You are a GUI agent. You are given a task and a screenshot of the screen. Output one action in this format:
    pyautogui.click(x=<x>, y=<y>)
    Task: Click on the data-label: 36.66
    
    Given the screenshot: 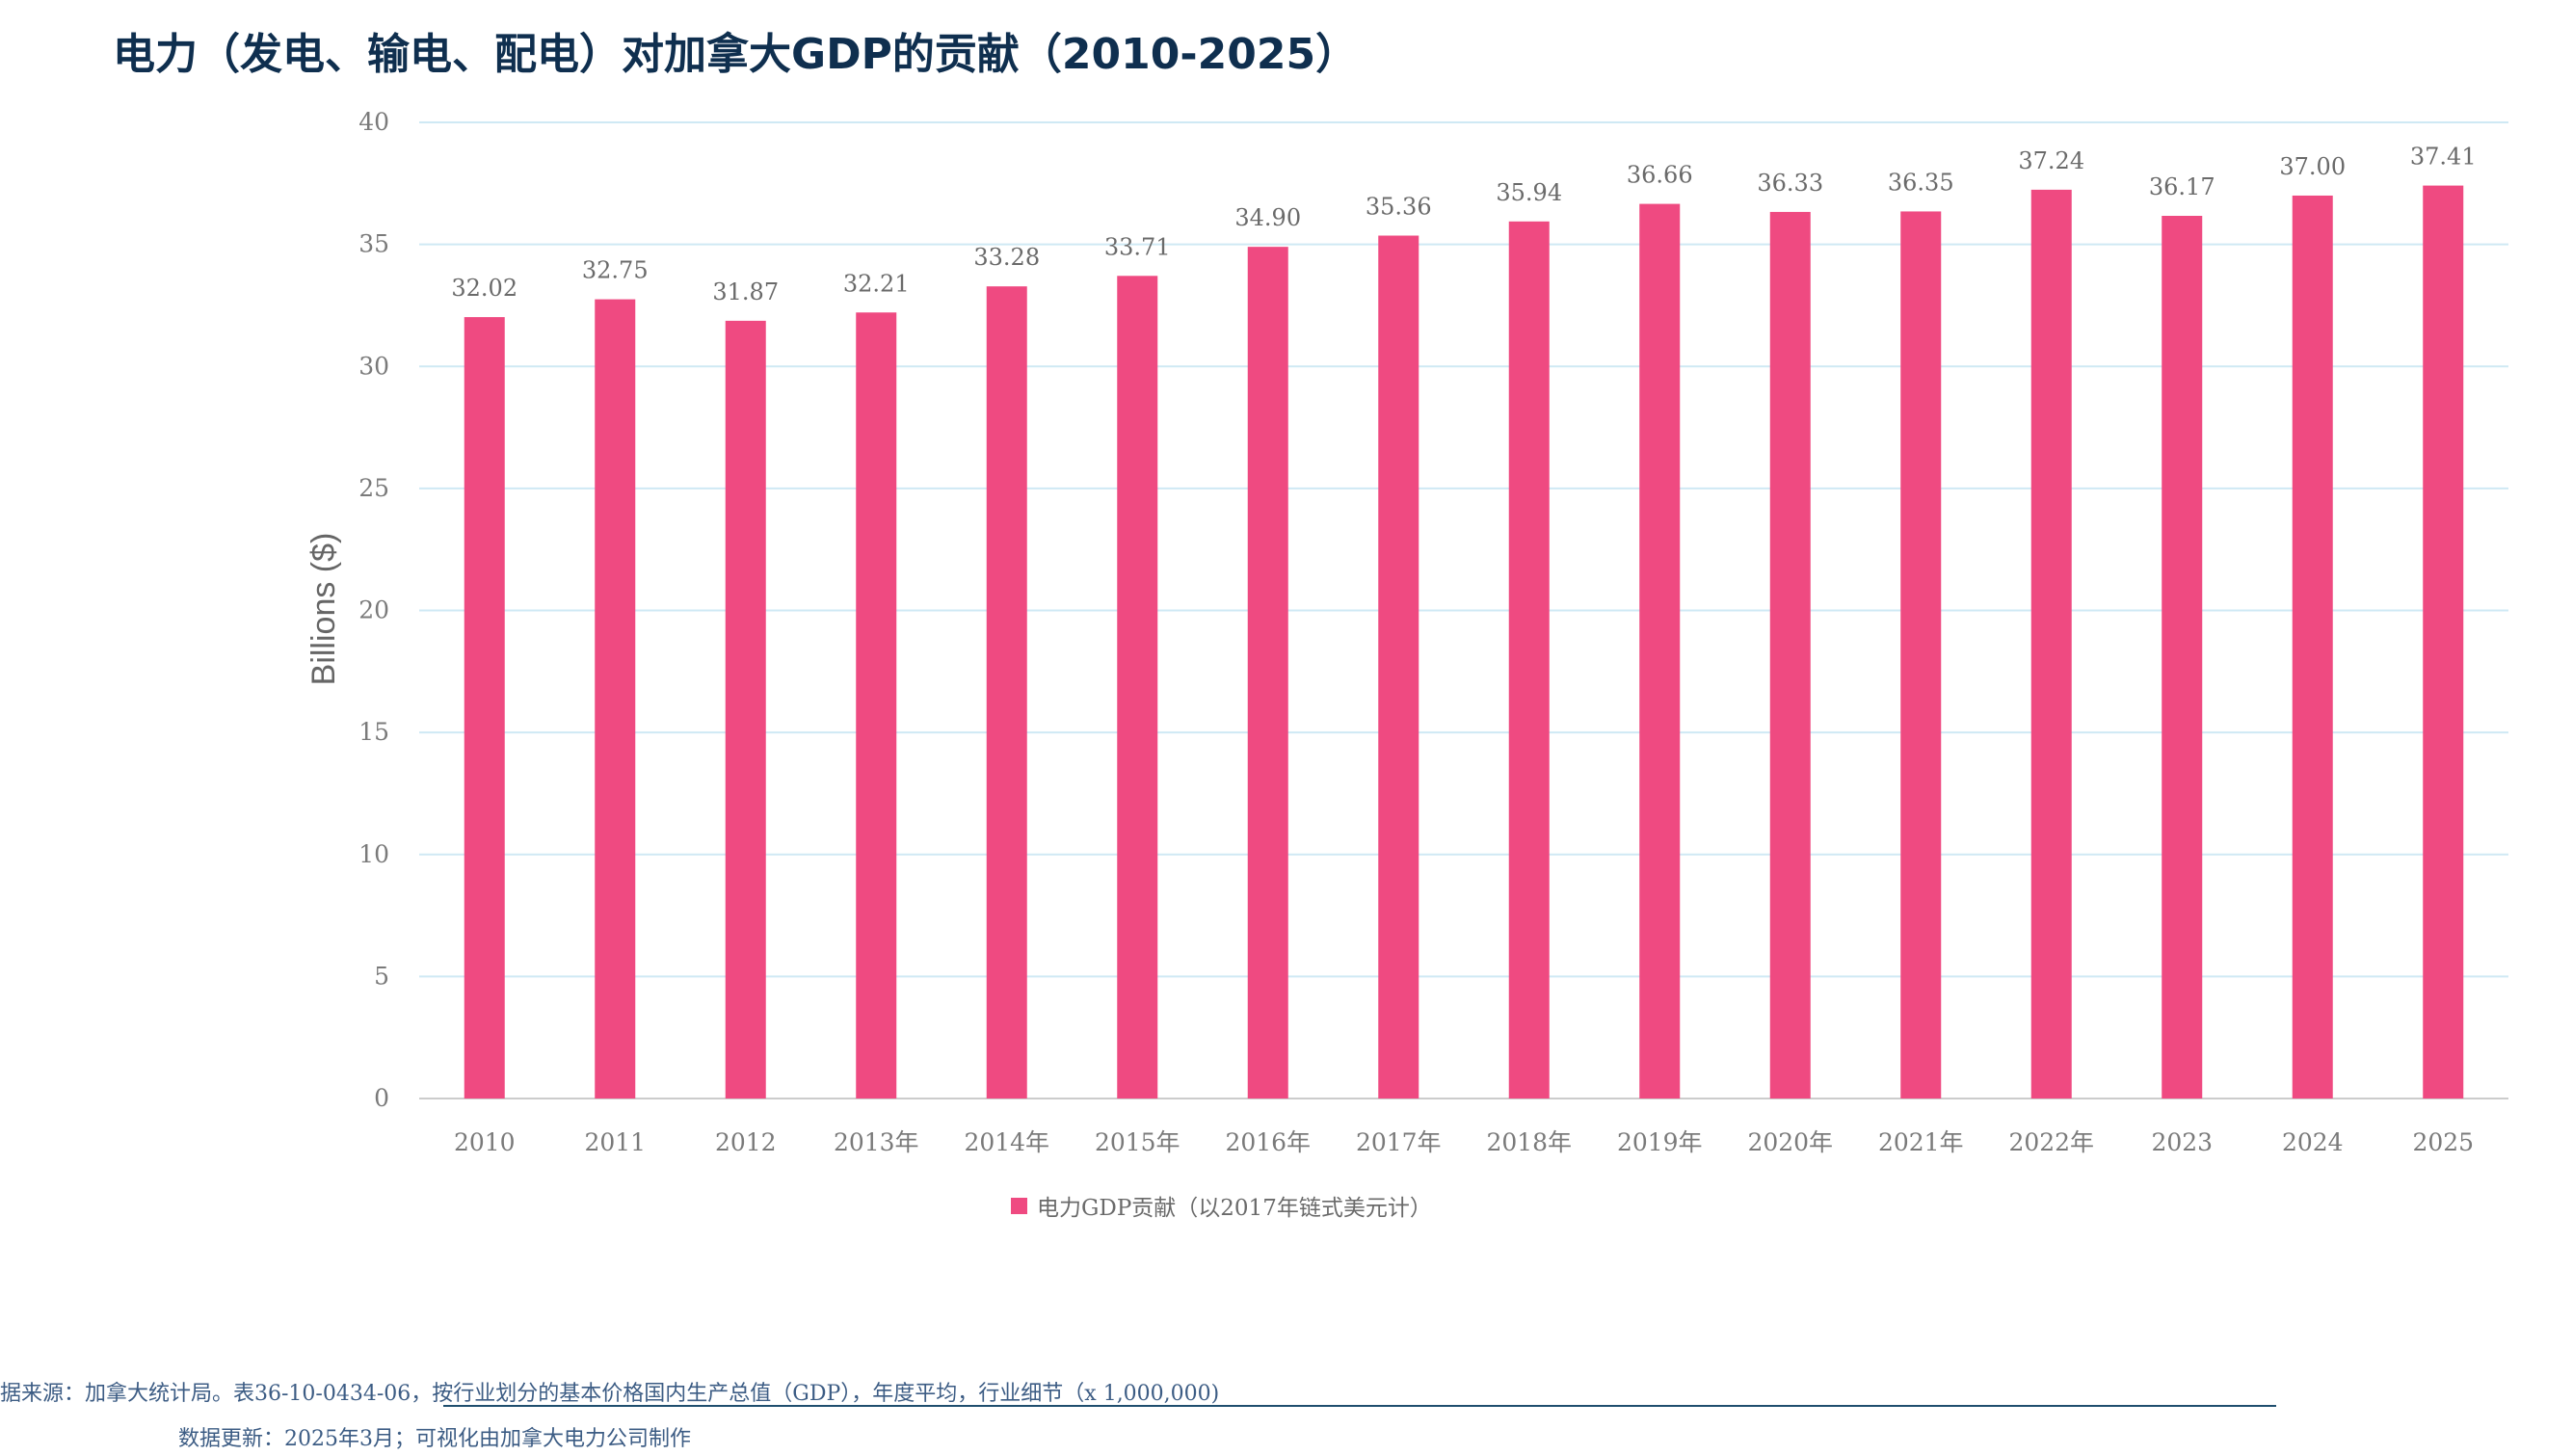 What is the action you would take?
    pyautogui.click(x=1660, y=176)
    